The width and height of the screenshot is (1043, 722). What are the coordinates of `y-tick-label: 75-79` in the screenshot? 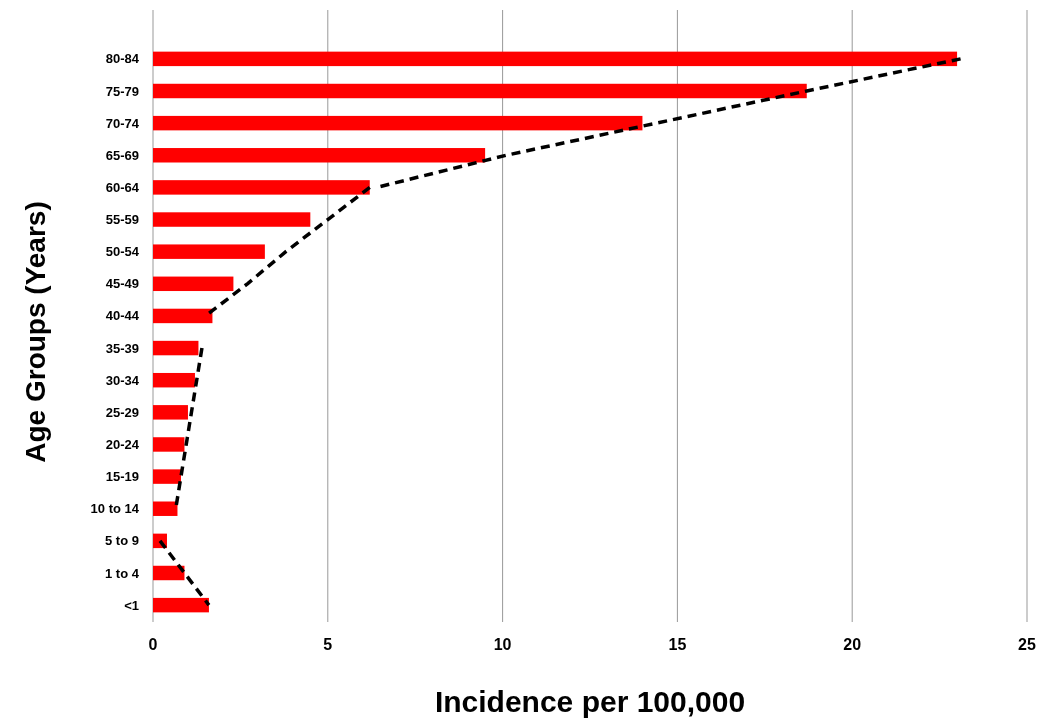 It's located at (122, 91).